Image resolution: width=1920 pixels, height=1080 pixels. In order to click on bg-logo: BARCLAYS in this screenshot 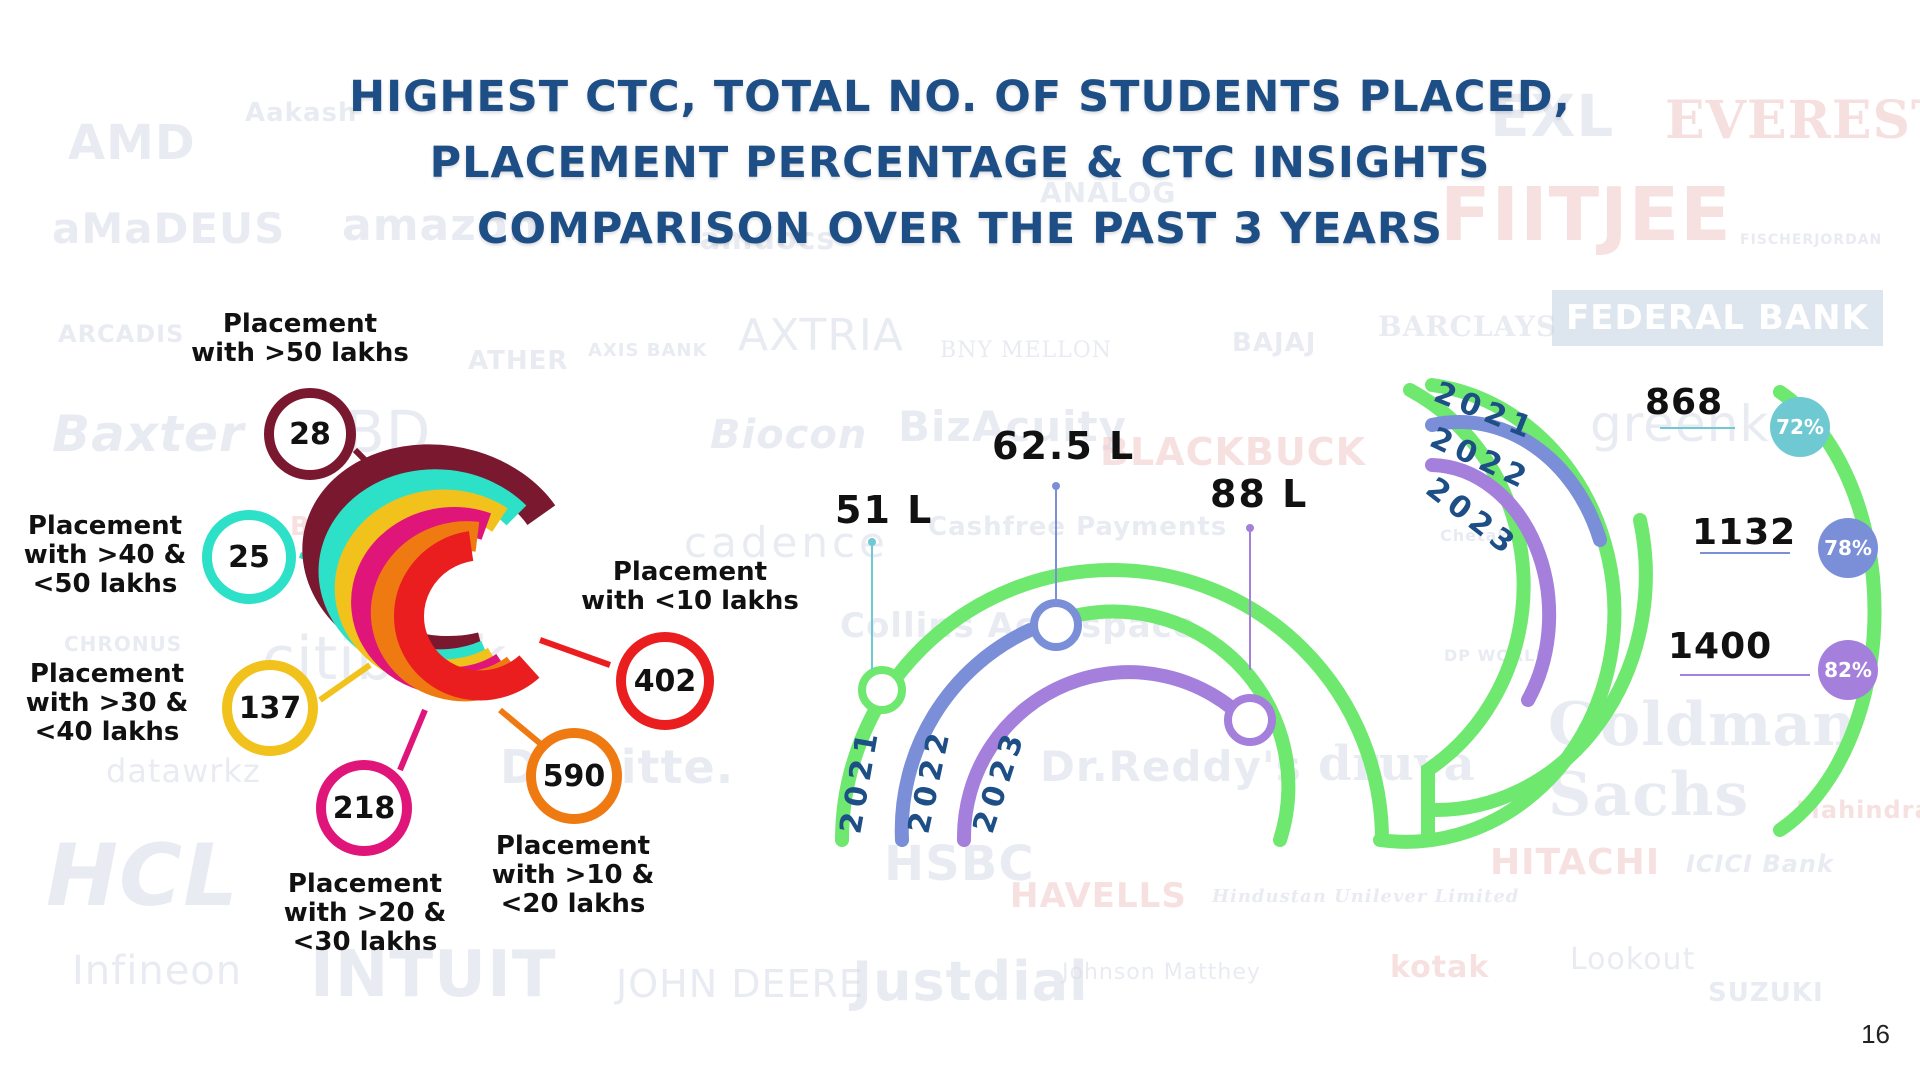, I will do `click(1468, 326)`.